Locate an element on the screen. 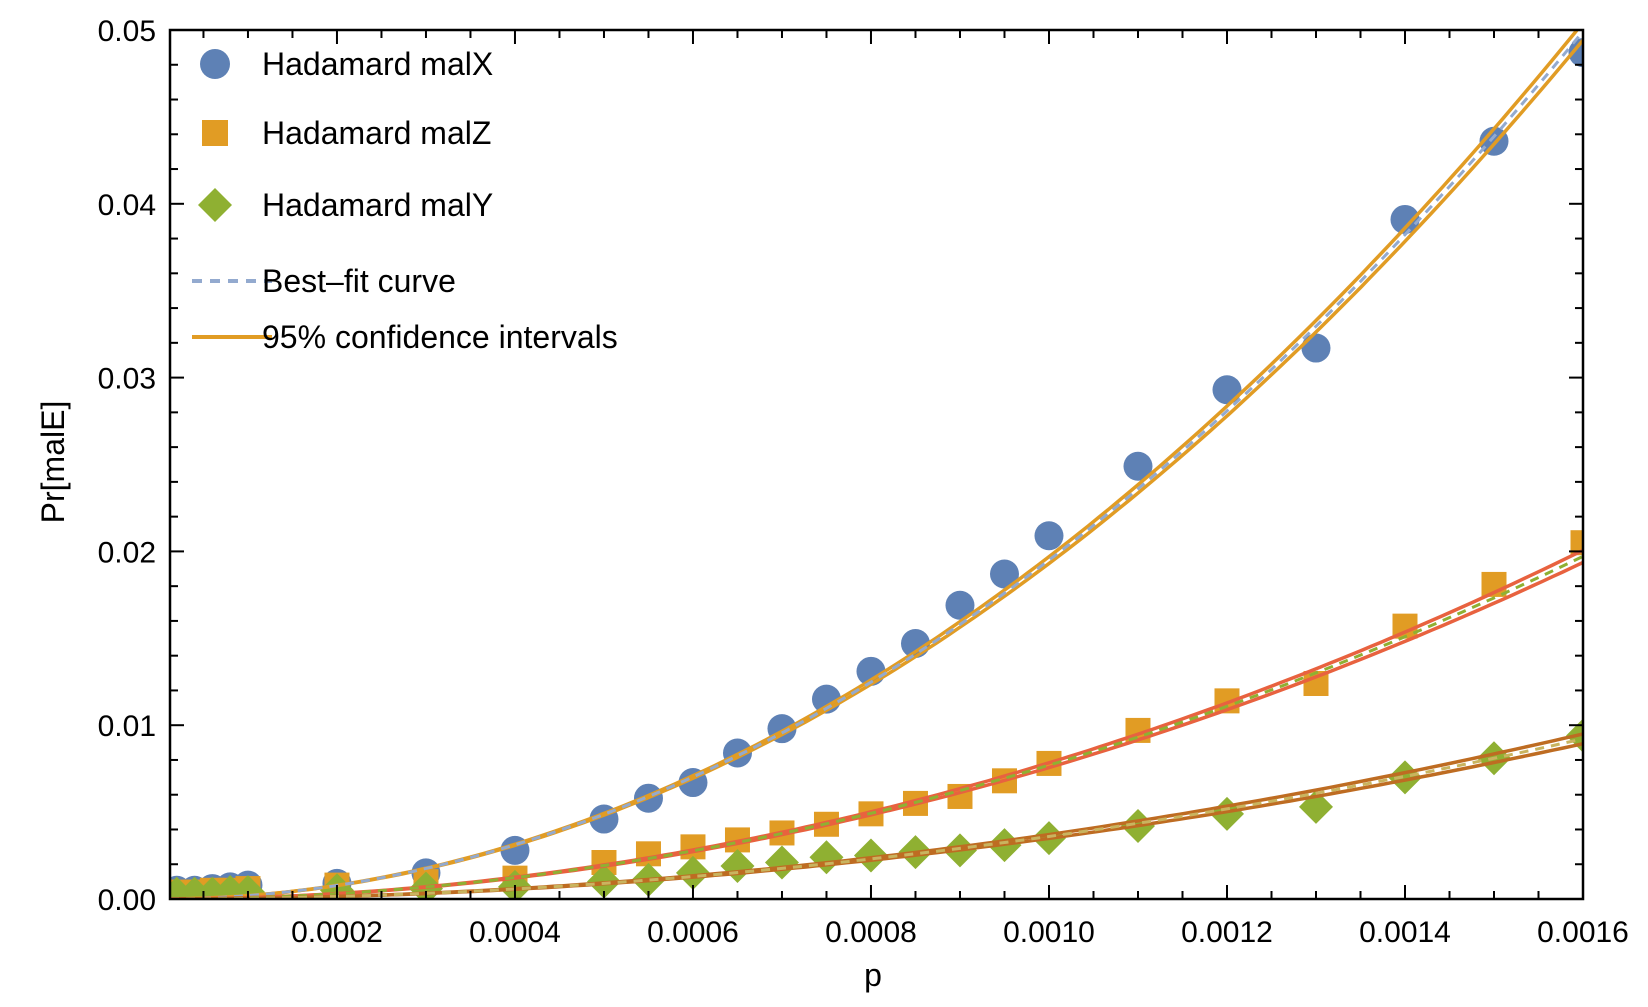 The width and height of the screenshot is (1648, 1007). x-tick-label: 0.0006 is located at coordinates (693, 932).